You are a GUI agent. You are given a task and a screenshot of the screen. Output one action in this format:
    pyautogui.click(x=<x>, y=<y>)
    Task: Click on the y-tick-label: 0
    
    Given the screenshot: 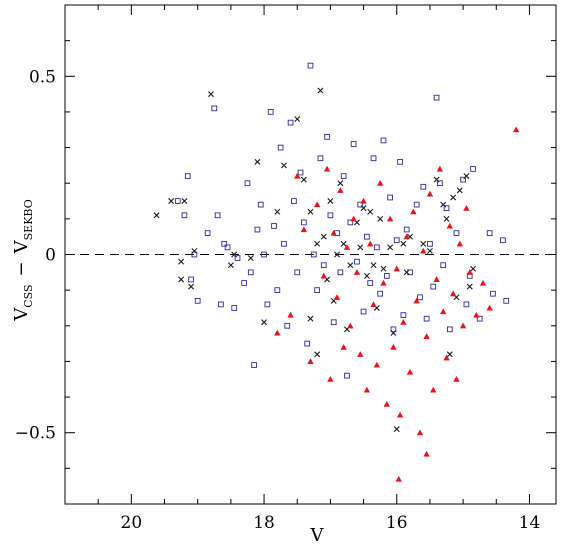 What is the action you would take?
    pyautogui.click(x=50, y=256)
    